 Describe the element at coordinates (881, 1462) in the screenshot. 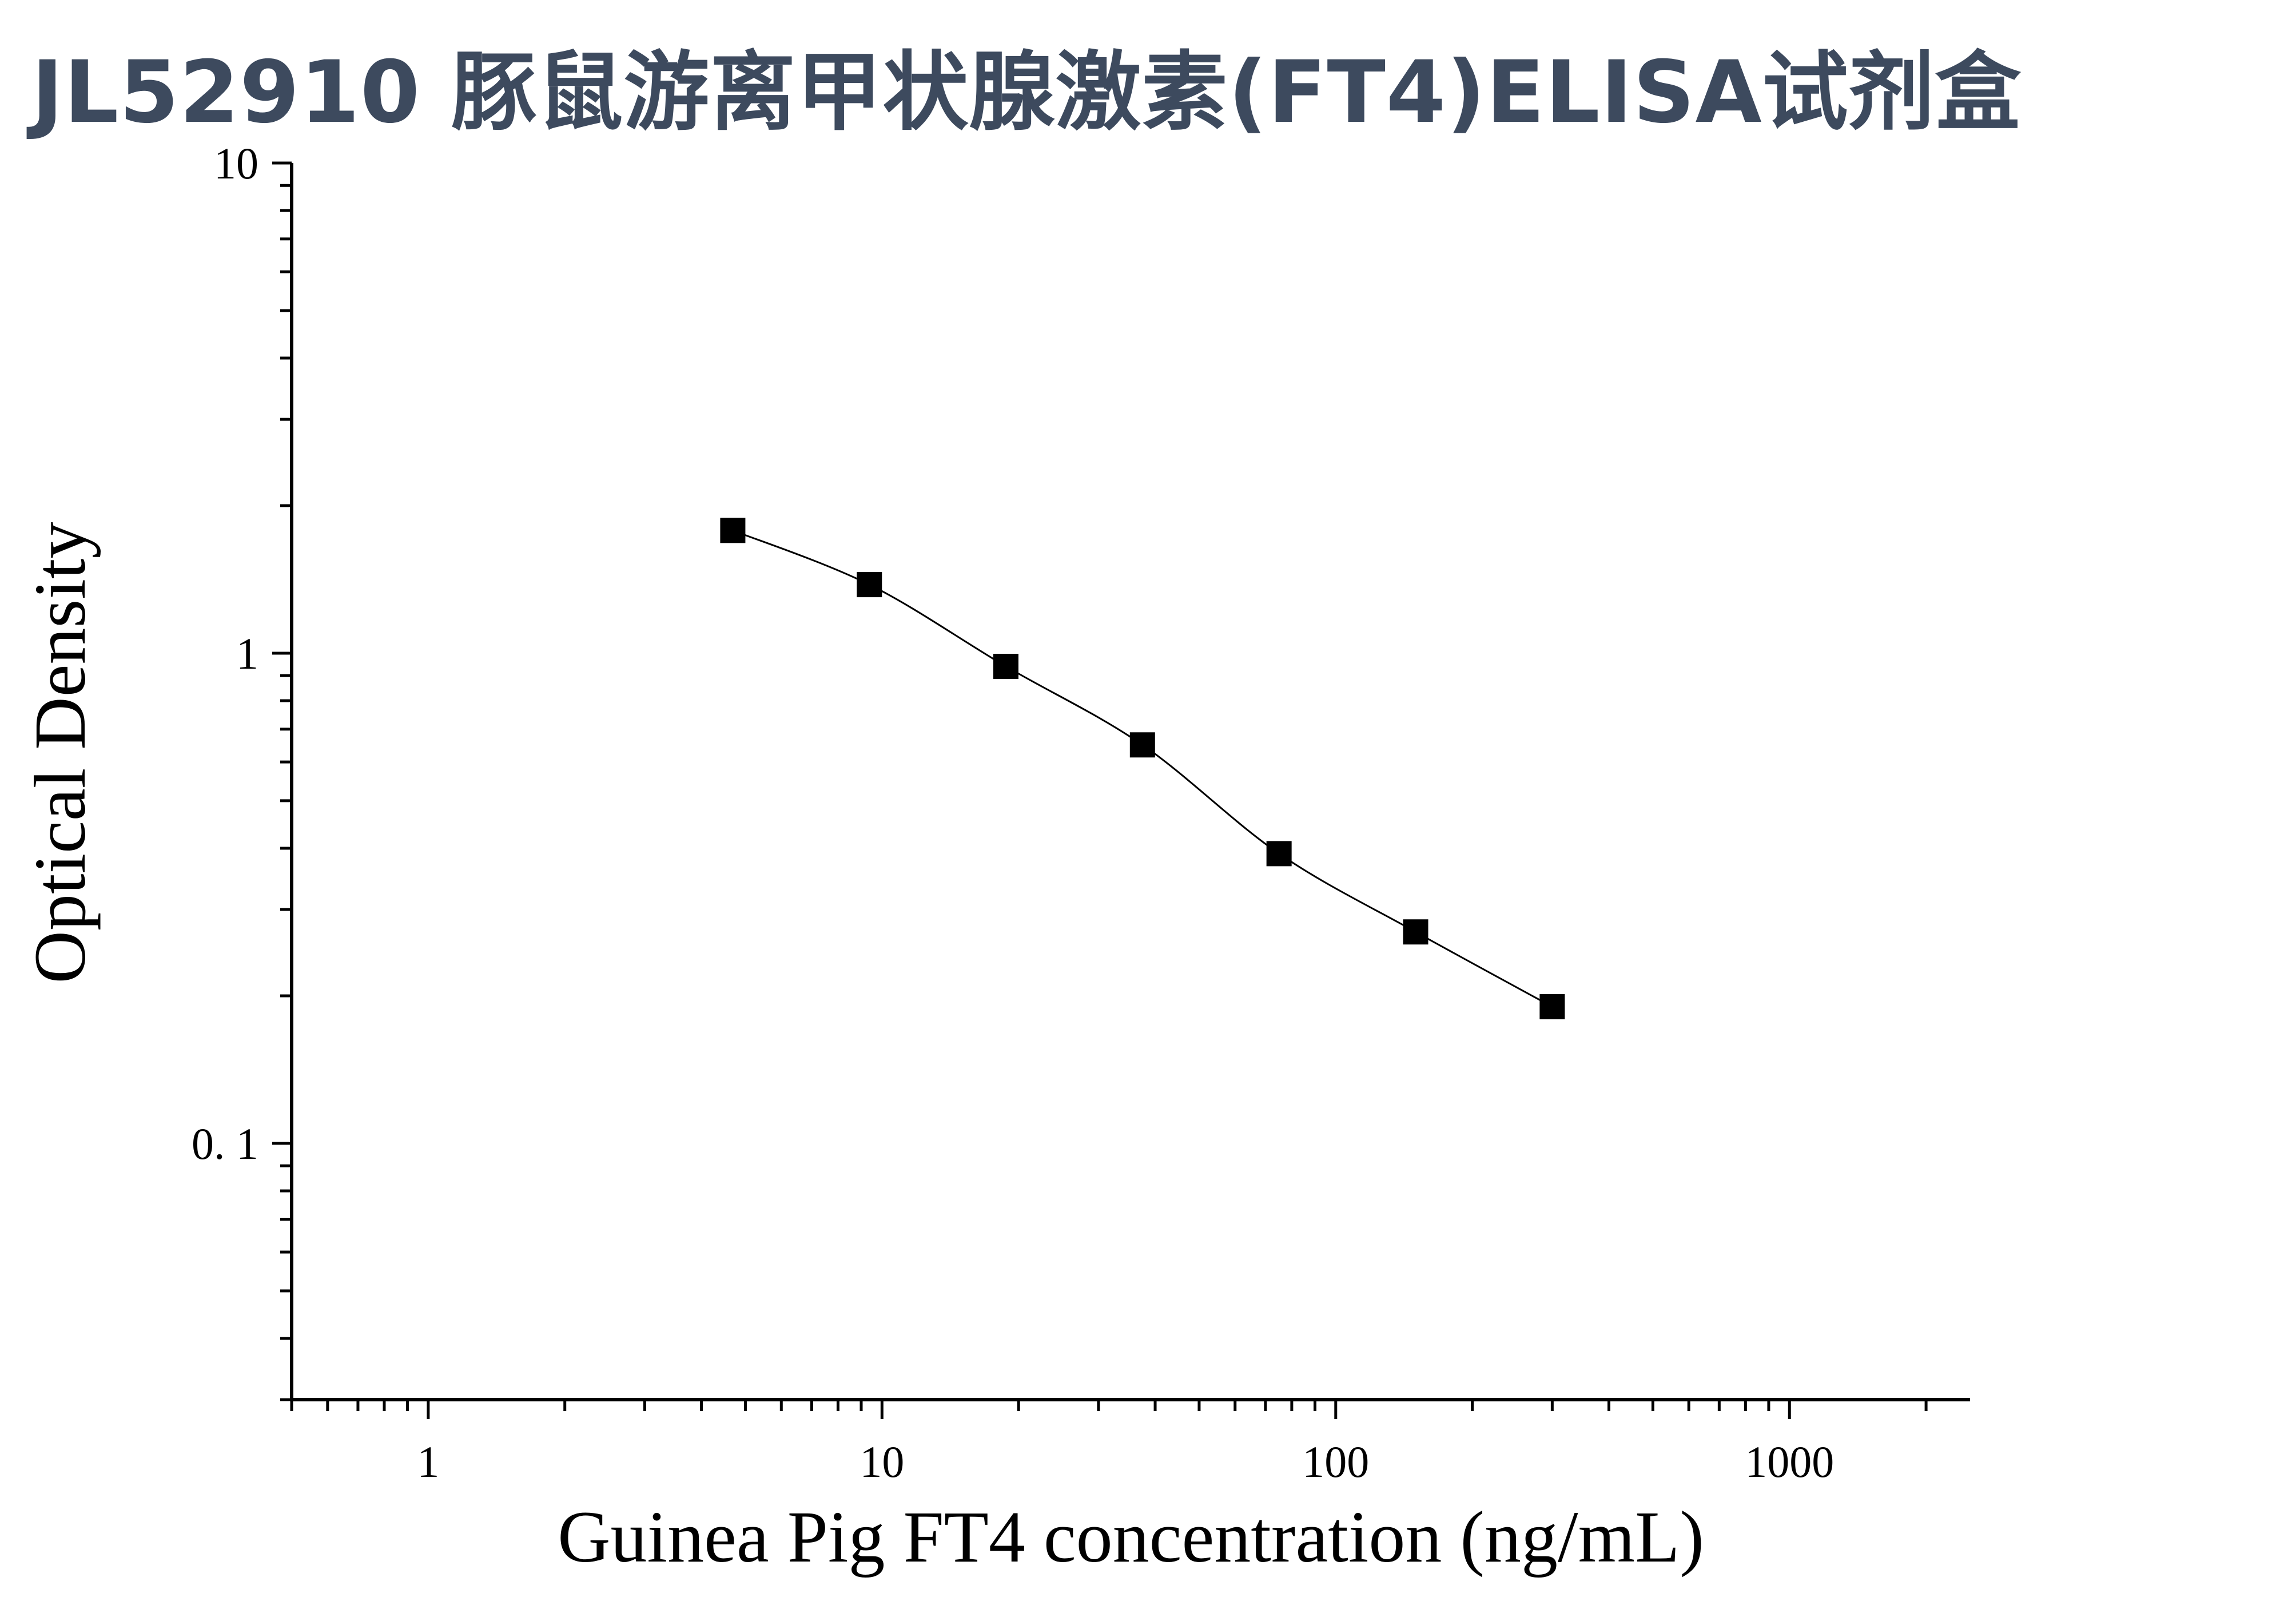

I see `x-tick-label: 10` at that location.